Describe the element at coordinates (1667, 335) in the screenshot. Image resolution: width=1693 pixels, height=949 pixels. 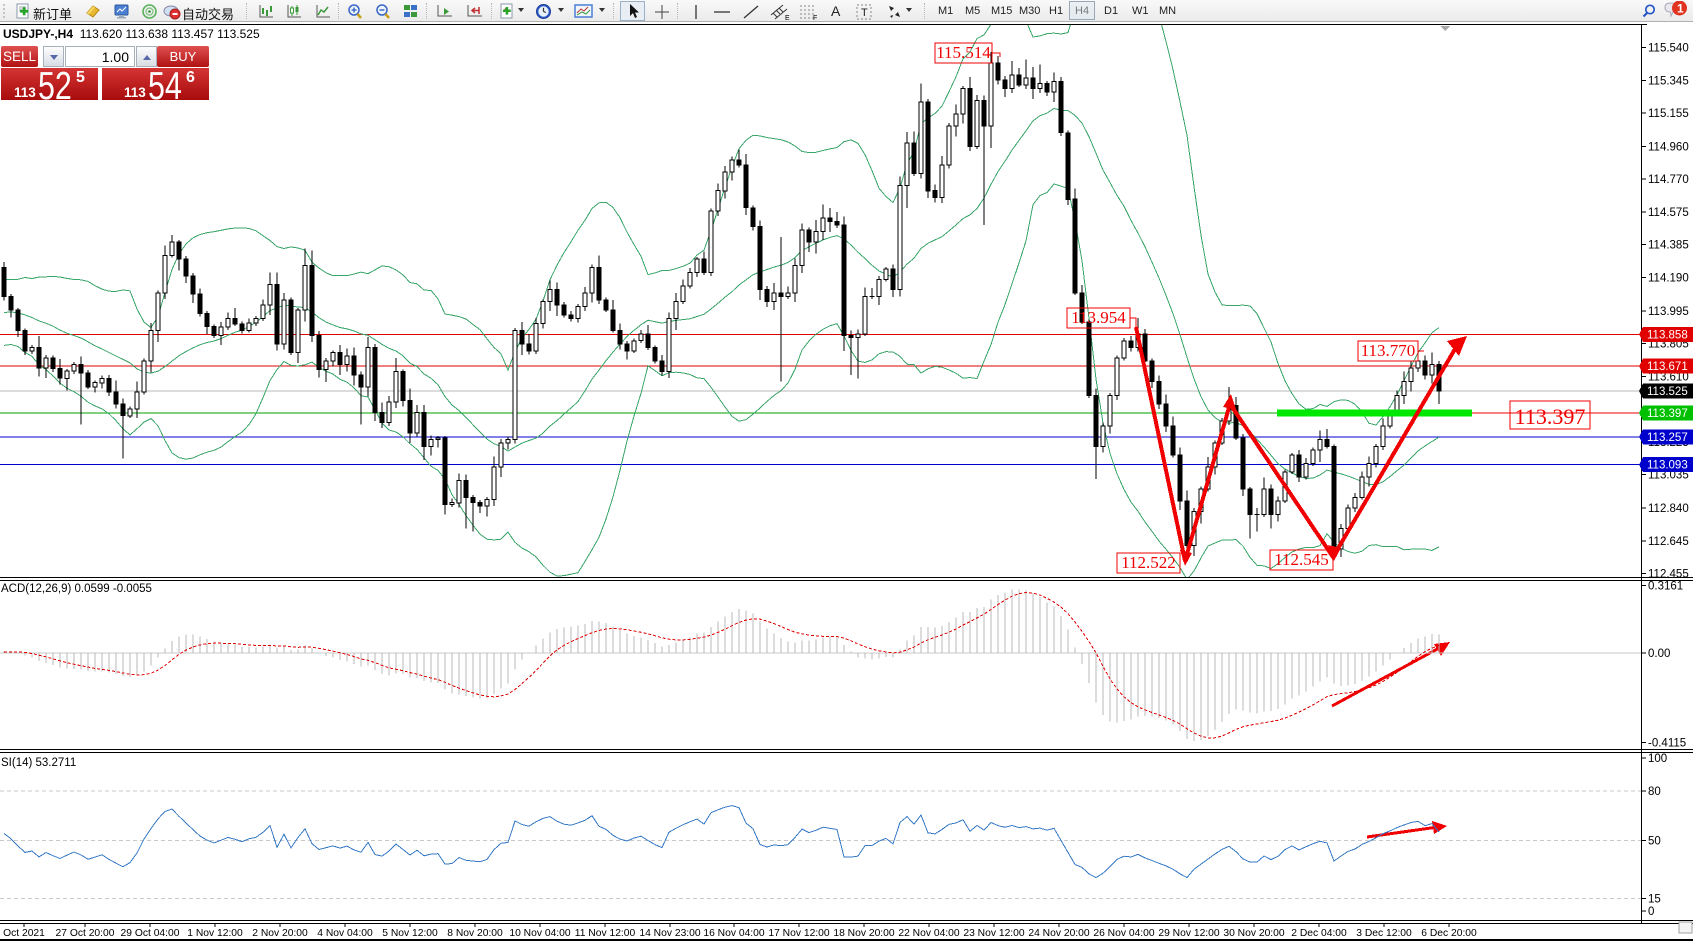
I see `svg-text: 113.858` at that location.